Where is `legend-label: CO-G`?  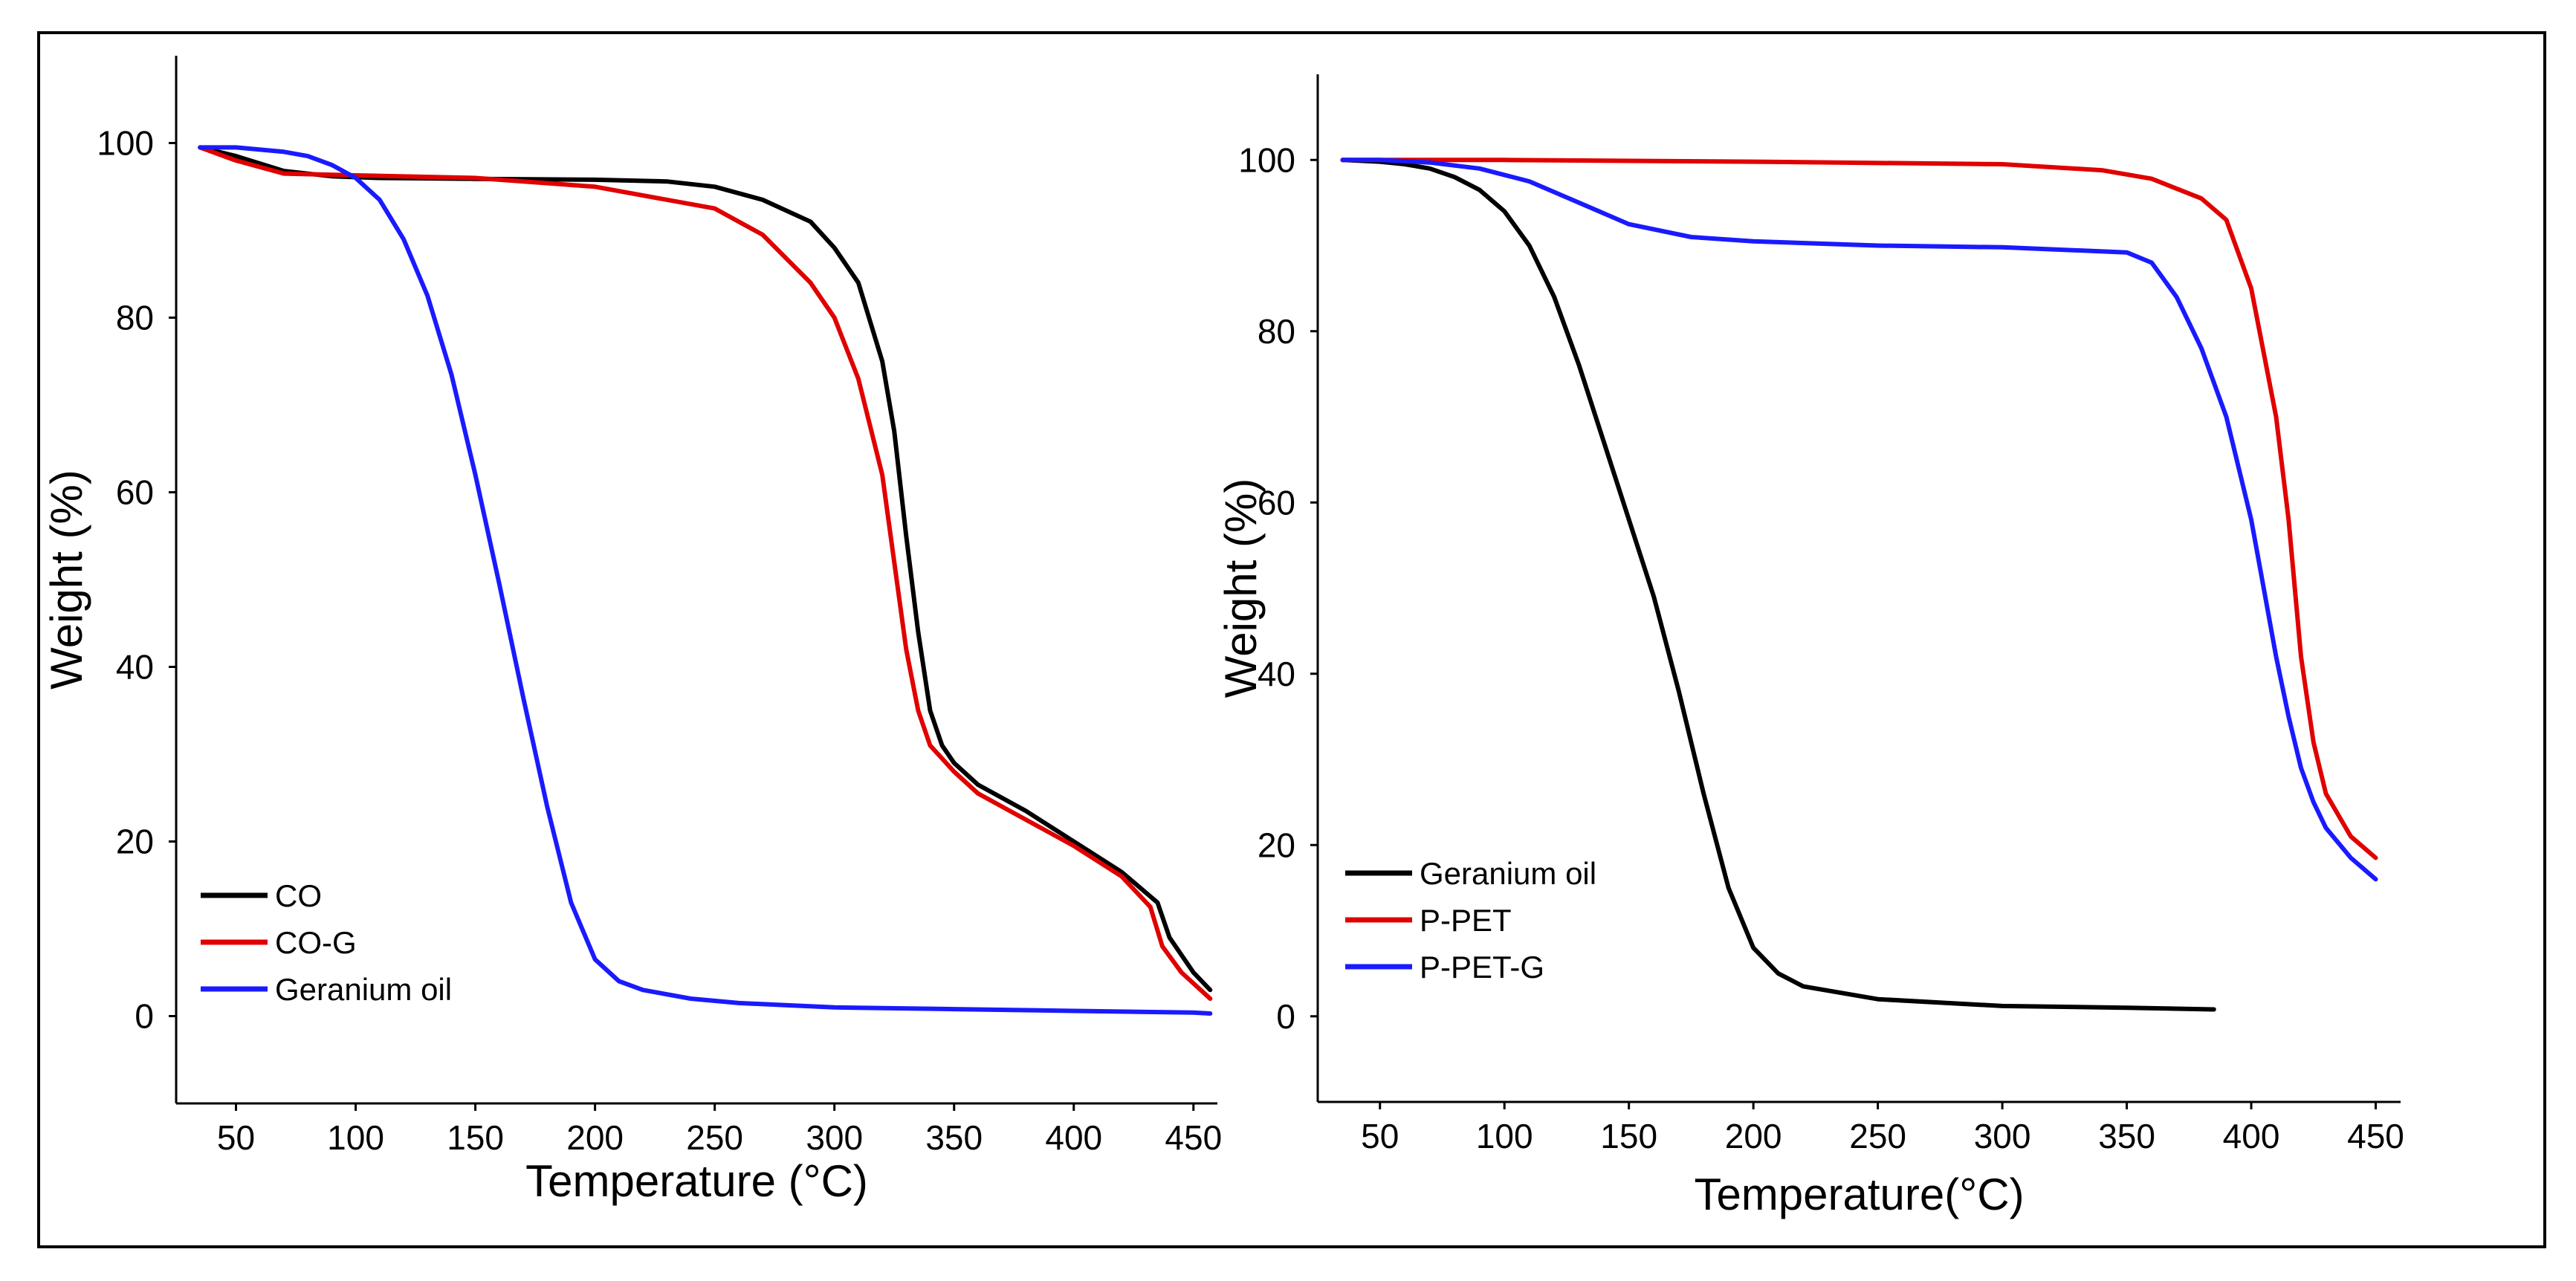
legend-label: CO-G is located at coordinates (316, 942).